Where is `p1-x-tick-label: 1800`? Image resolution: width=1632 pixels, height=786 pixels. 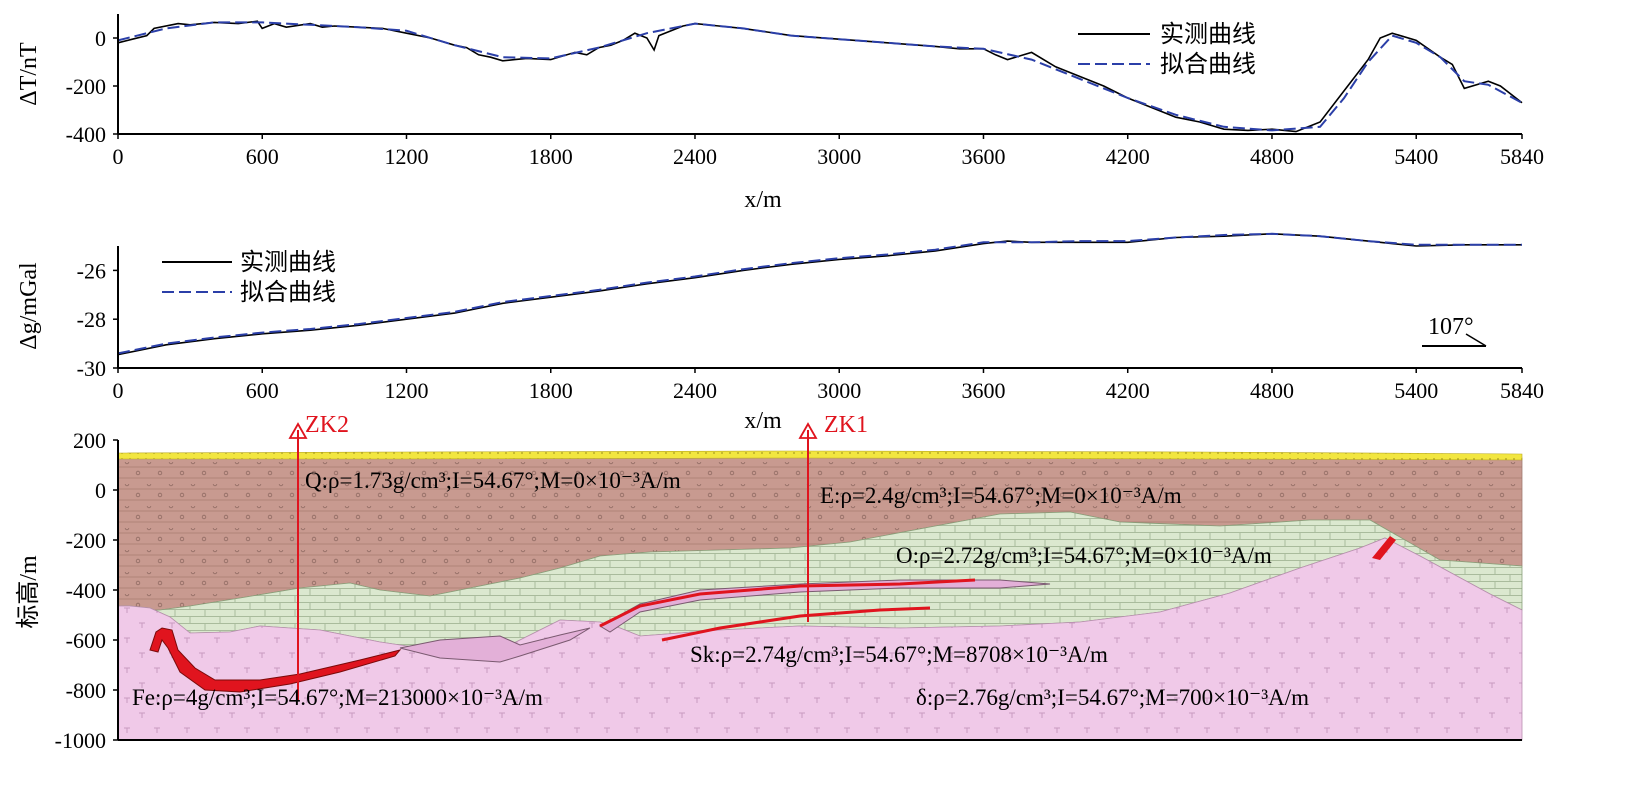
p1-x-tick-label: 1800 is located at coordinates (551, 156).